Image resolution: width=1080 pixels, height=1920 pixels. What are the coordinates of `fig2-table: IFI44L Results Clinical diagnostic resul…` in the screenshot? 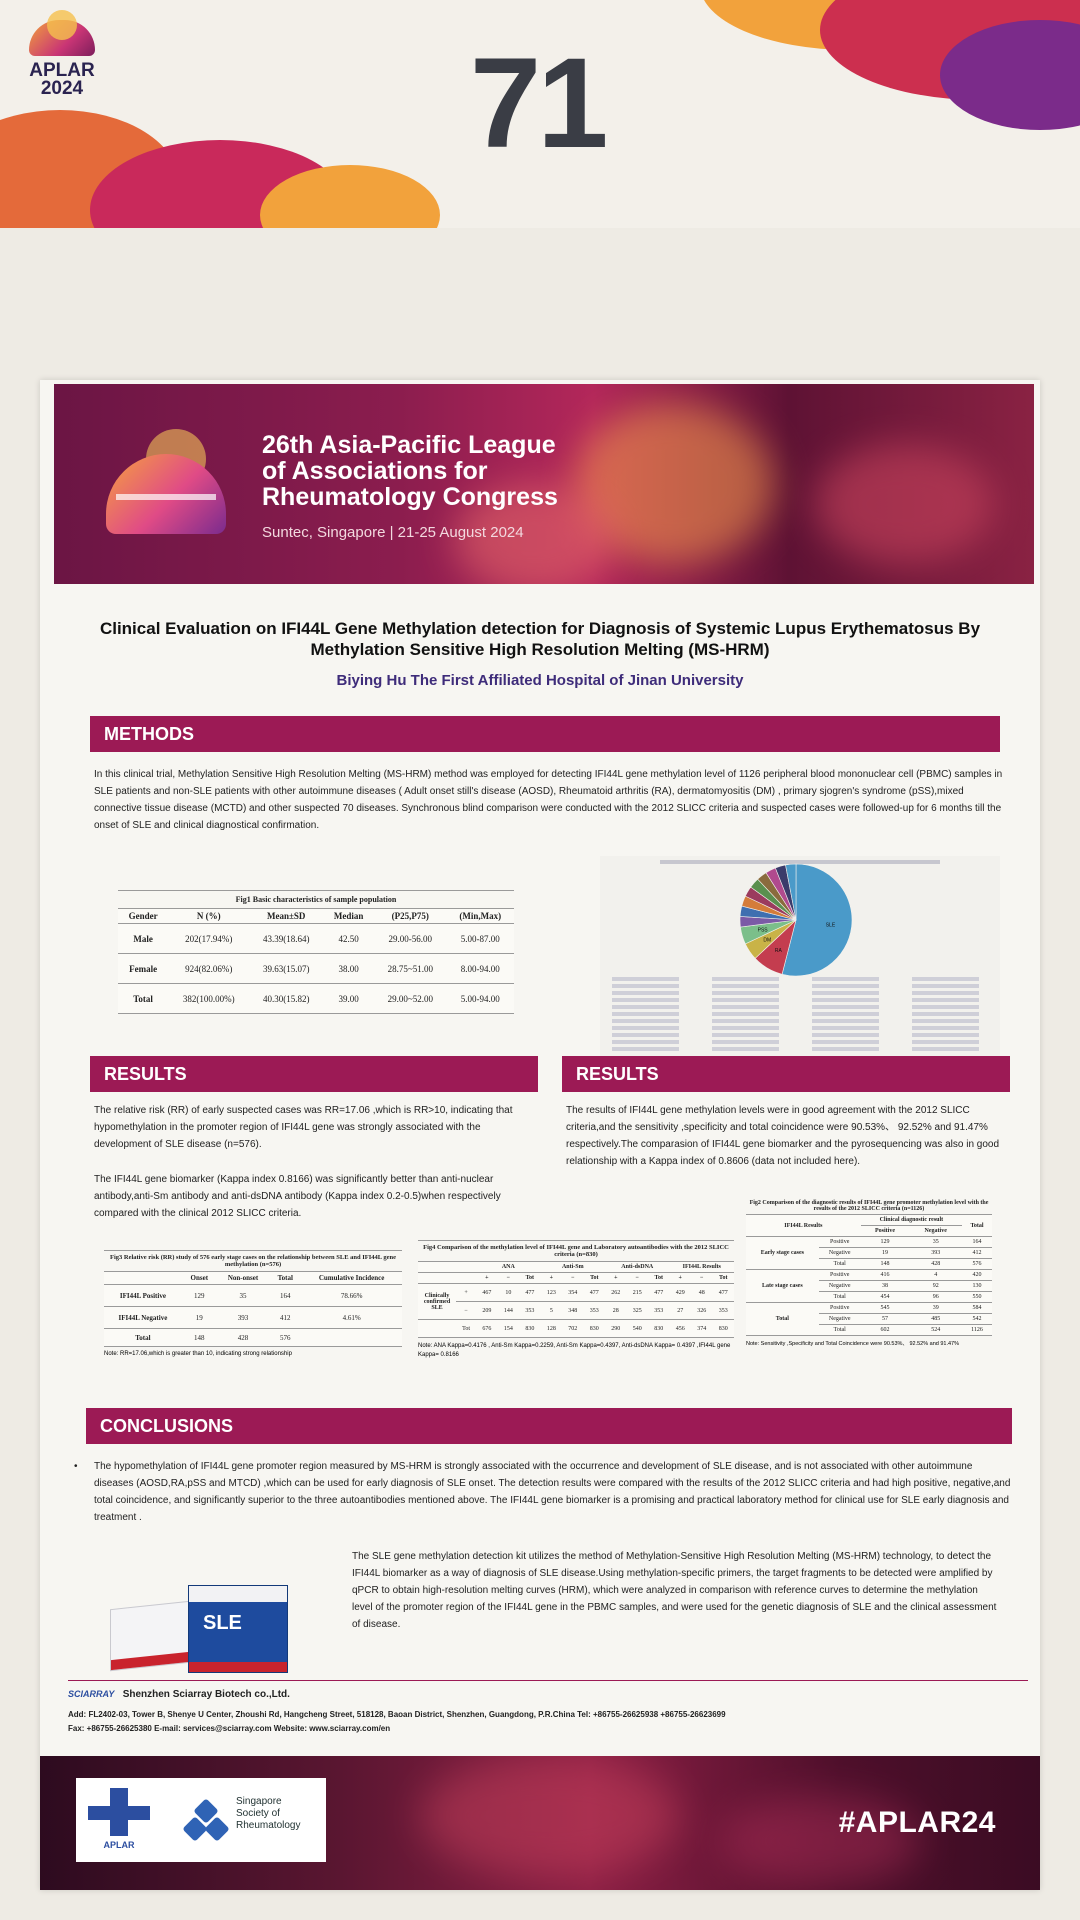 It's located at (869, 1275).